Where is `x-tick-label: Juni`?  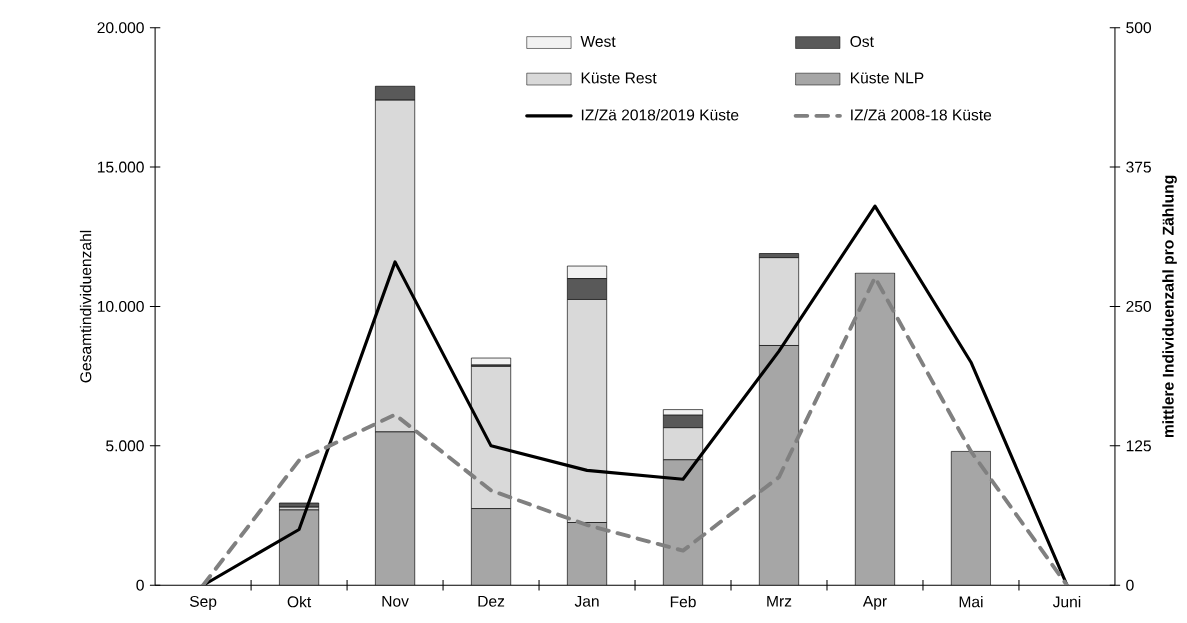 x-tick-label: Juni is located at coordinates (1066, 601).